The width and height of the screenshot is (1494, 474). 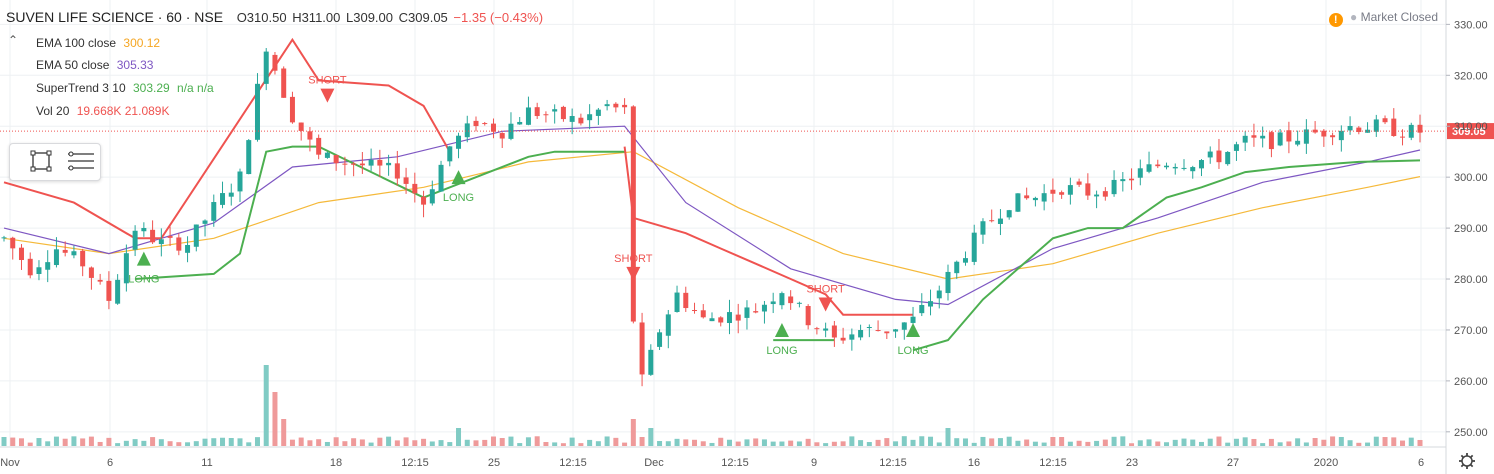 What do you see at coordinates (825, 304) in the screenshot?
I see `short-signal-arrow` at bounding box center [825, 304].